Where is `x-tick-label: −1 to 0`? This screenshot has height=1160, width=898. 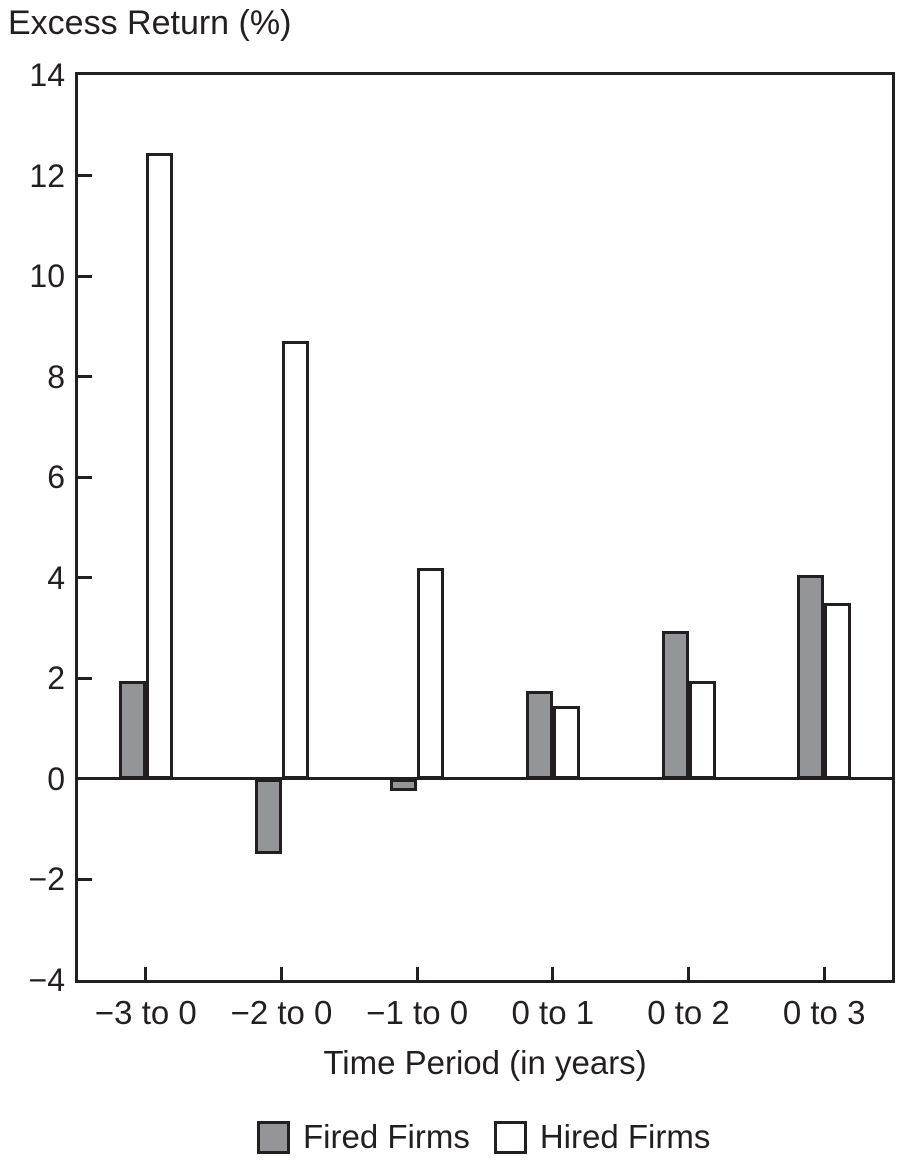
x-tick-label: −1 to 0 is located at coordinates (417, 1012).